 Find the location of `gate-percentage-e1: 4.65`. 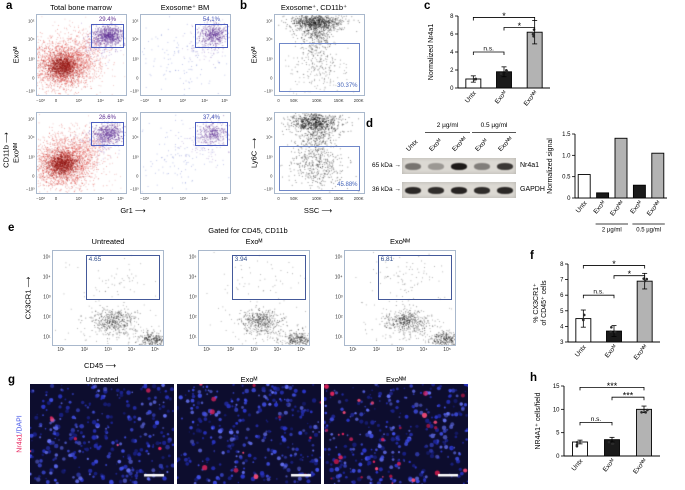

gate-percentage-e1: 4.65 is located at coordinates (95, 260).